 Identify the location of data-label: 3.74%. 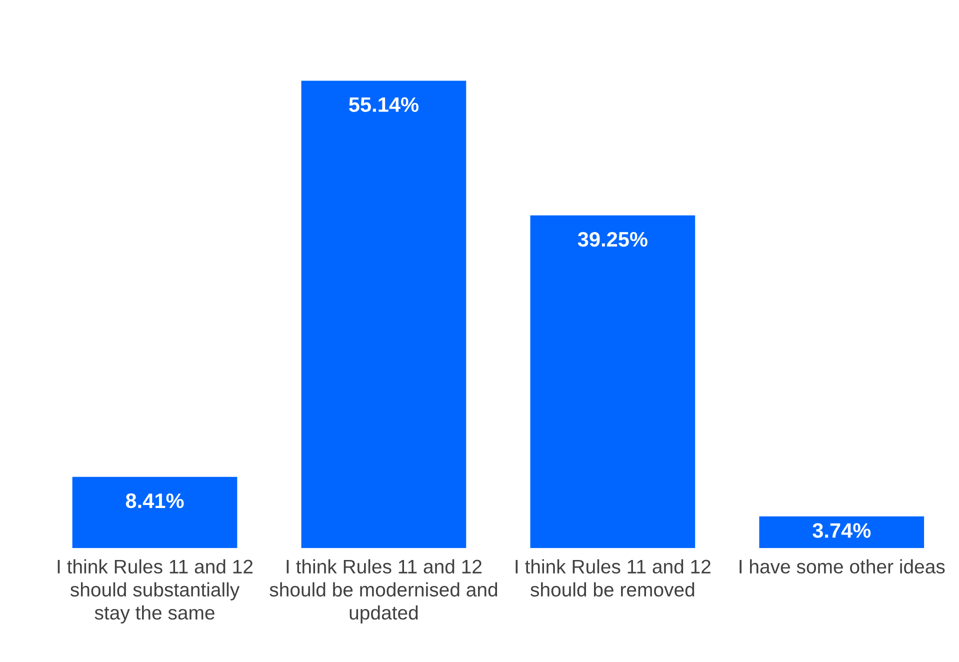
(841, 530).